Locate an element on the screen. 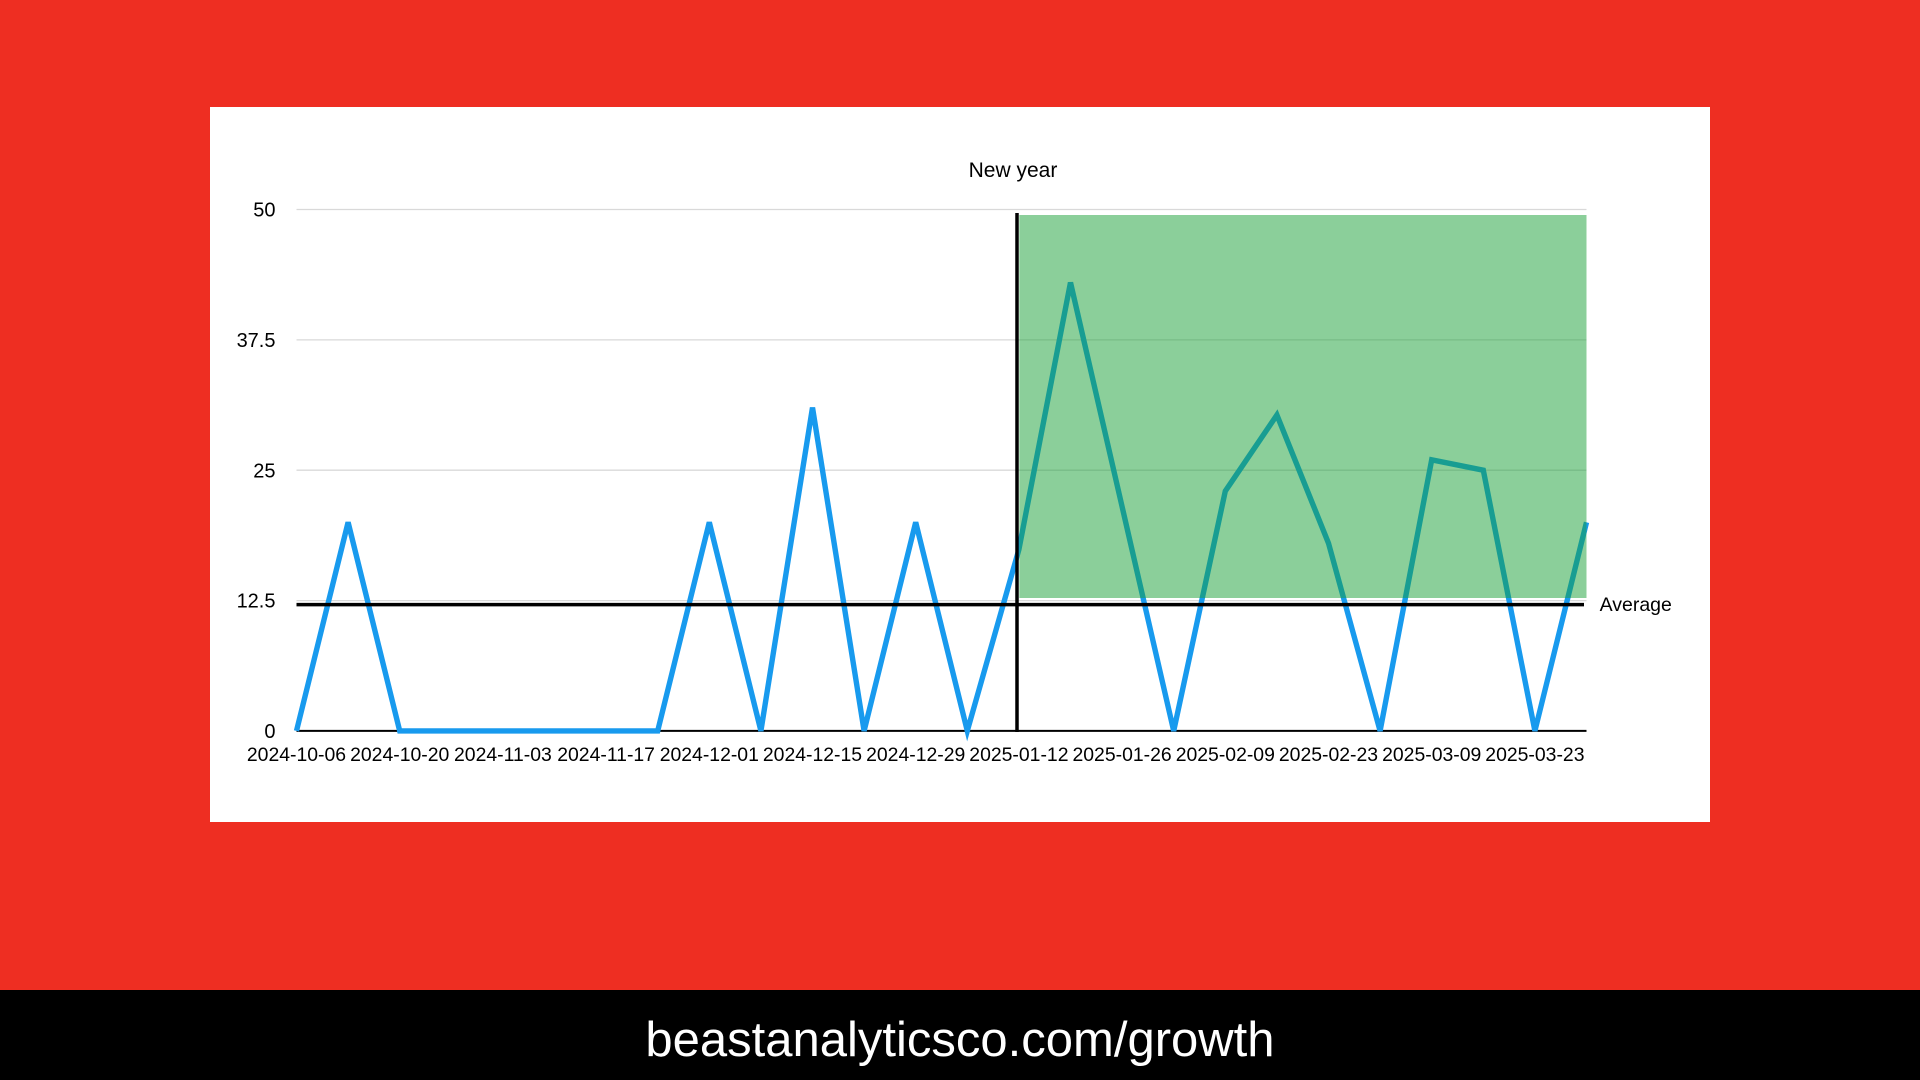 The width and height of the screenshot is (1920, 1080). svg-text: 2025-01-12 is located at coordinates (1018, 755).